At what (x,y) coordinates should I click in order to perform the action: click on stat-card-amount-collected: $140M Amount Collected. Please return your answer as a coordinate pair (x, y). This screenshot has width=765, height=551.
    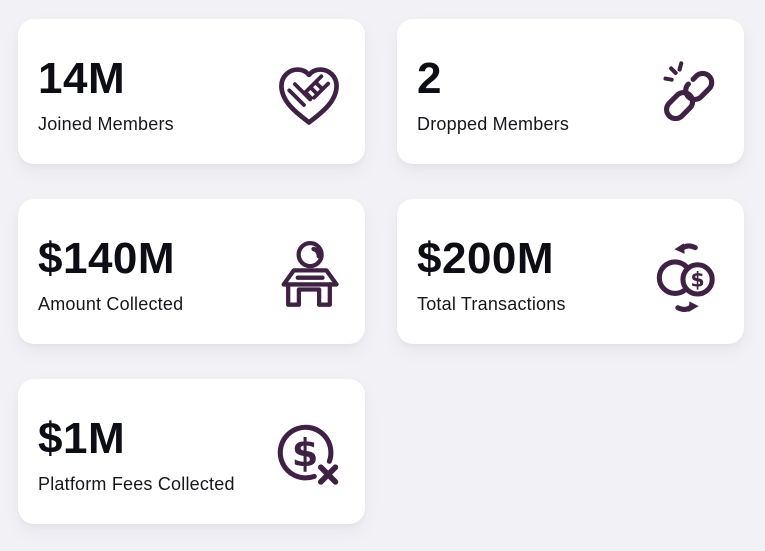
    Looking at the image, I should click on (191, 271).